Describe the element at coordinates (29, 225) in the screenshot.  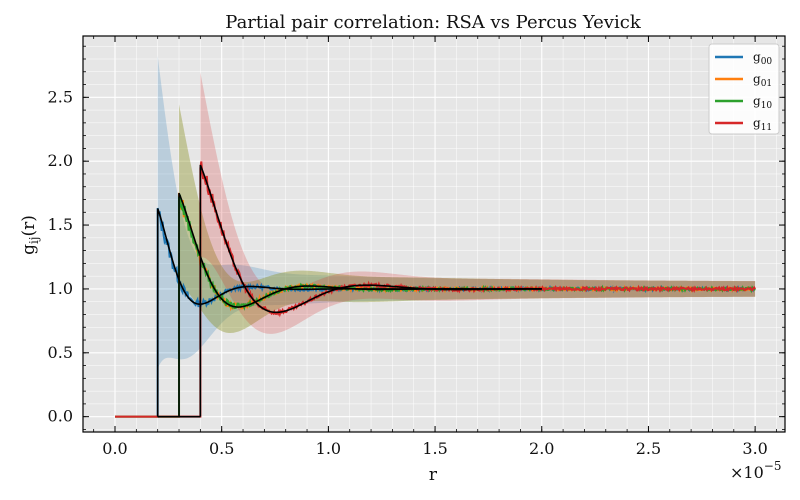
I see `y-axis-label-suffix: (r)` at that location.